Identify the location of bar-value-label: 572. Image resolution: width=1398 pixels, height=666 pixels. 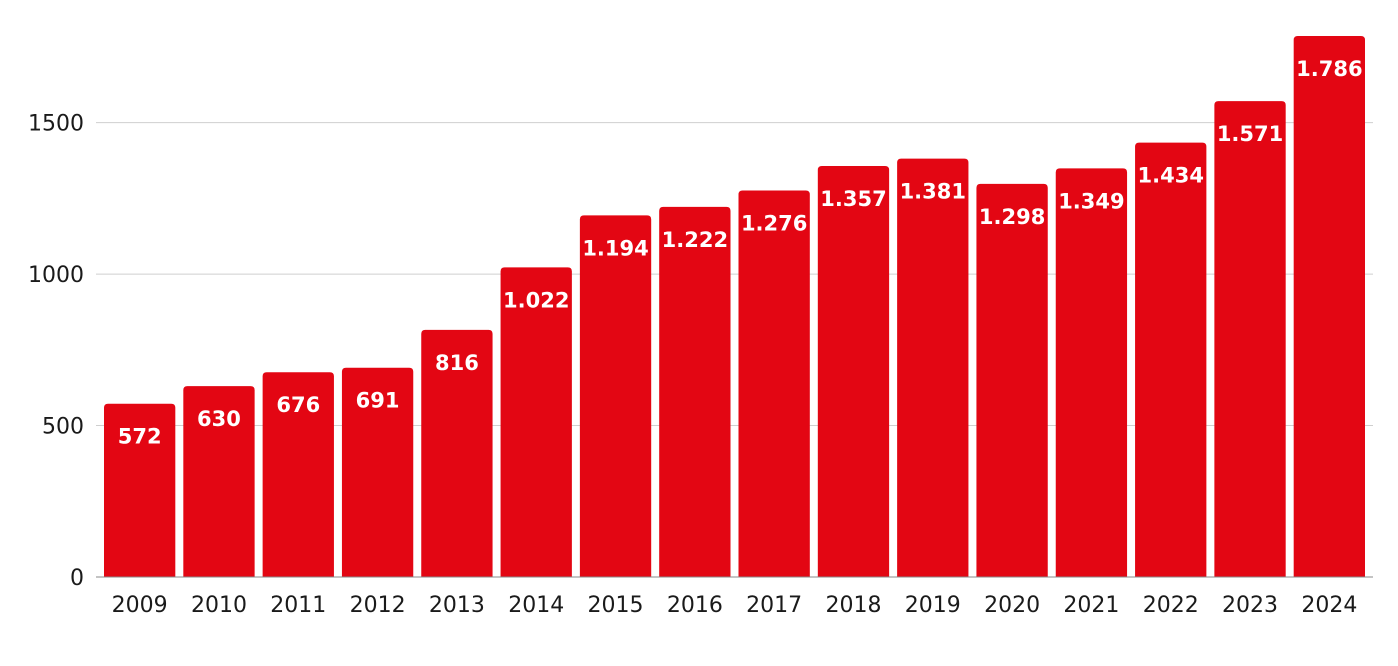
(140, 437).